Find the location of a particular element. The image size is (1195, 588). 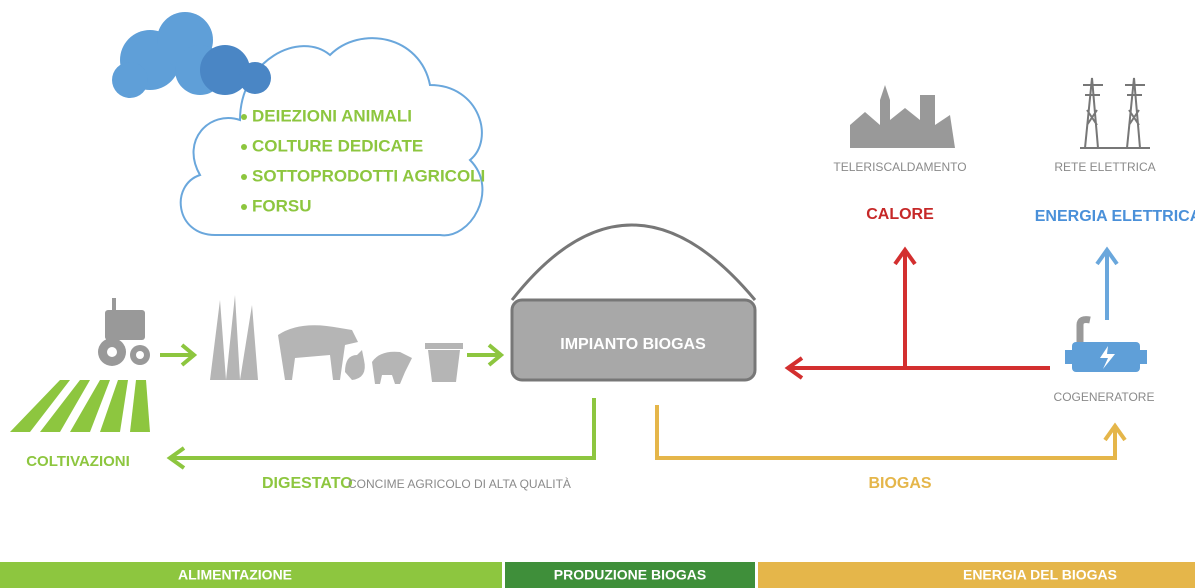

cloud-outline is located at coordinates (331, 137).